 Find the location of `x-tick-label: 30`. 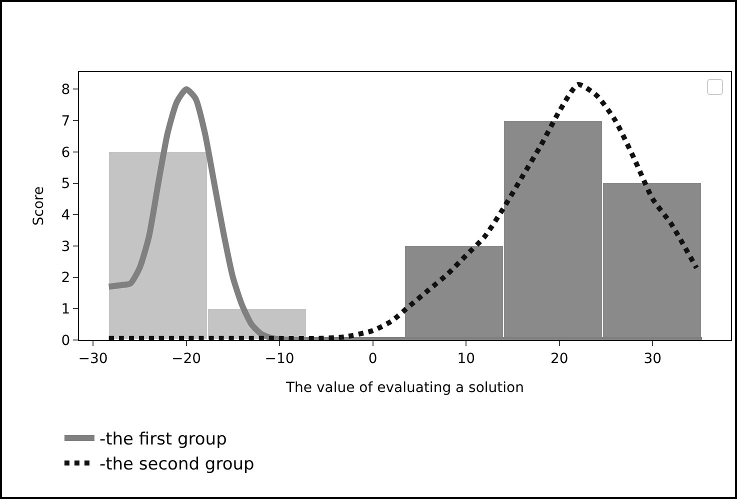

x-tick-label: 30 is located at coordinates (653, 358).